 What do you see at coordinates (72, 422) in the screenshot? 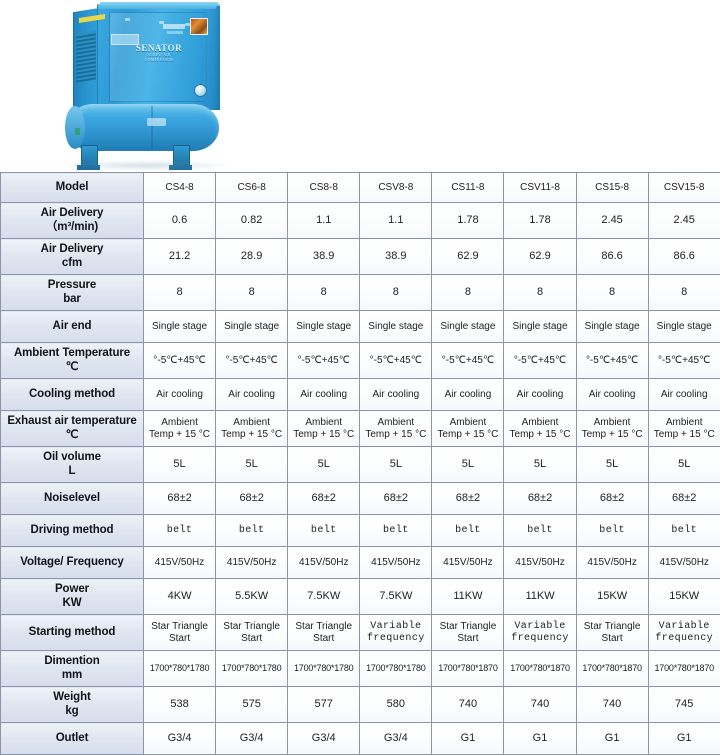
I see `row-label-text: Exhaust air temperature` at bounding box center [72, 422].